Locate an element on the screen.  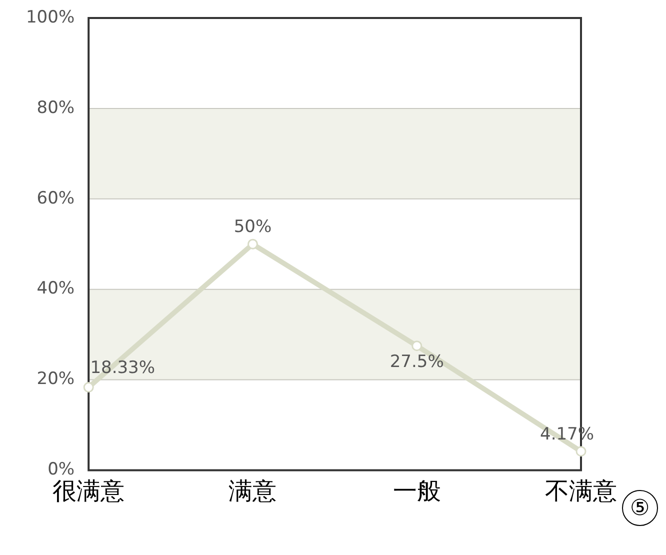
text: ⑤ is located at coordinates (640, 508).